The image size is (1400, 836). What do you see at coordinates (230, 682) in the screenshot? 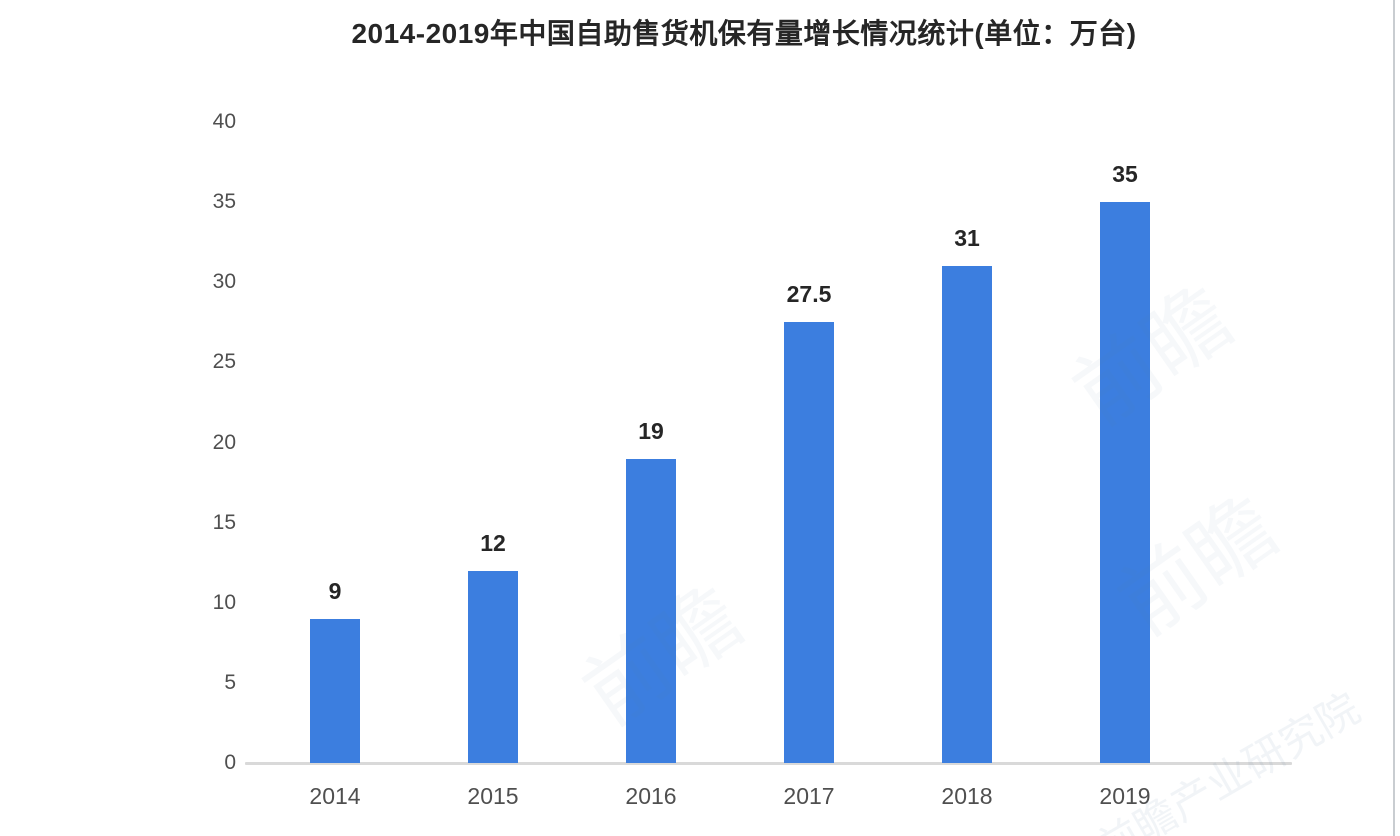
I see `y-axis-tick-label: 5` at bounding box center [230, 682].